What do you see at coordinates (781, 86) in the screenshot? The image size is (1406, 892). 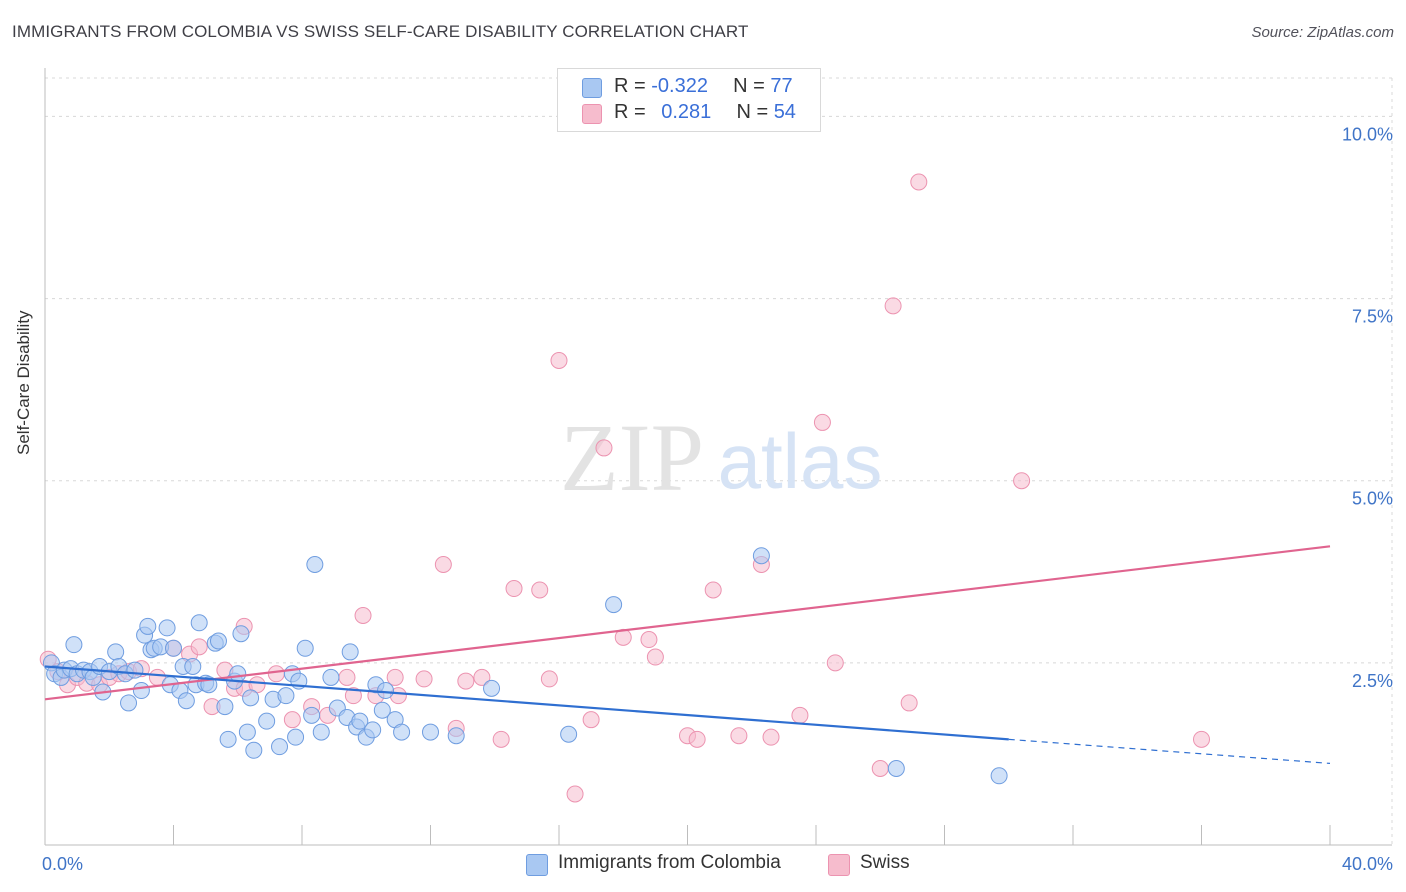 I see `legend-n-value: 77` at bounding box center [781, 86].